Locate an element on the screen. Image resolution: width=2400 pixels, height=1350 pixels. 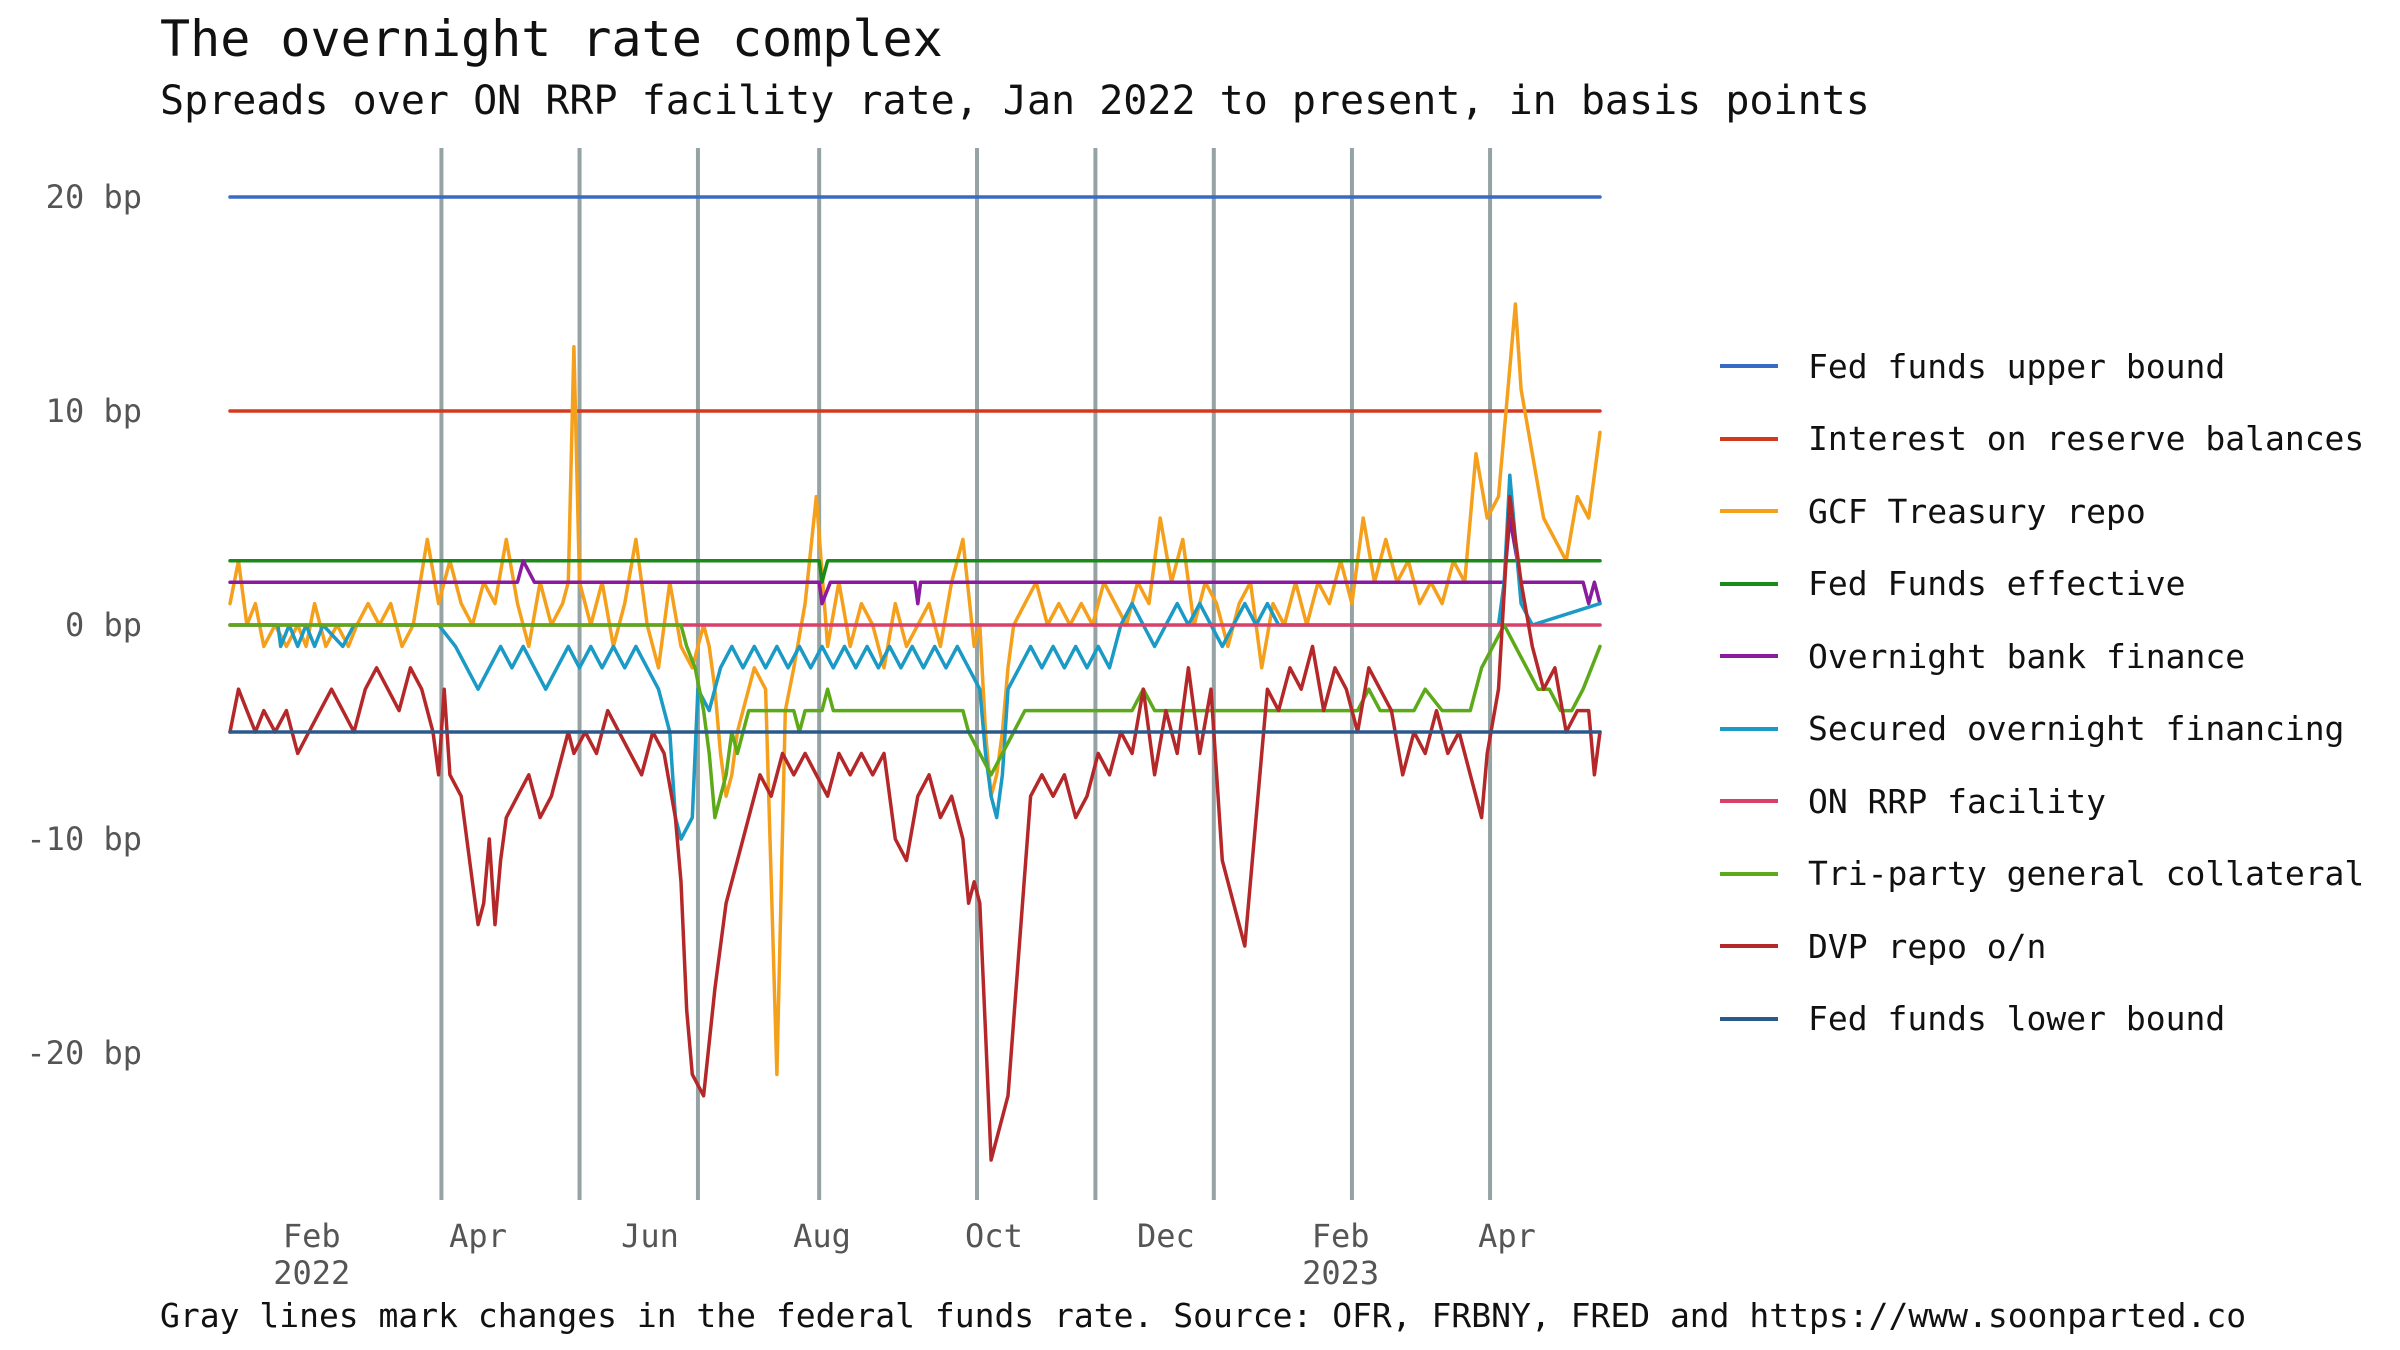
legend-item: DVP repo o/n is located at coordinates (2042, 946).